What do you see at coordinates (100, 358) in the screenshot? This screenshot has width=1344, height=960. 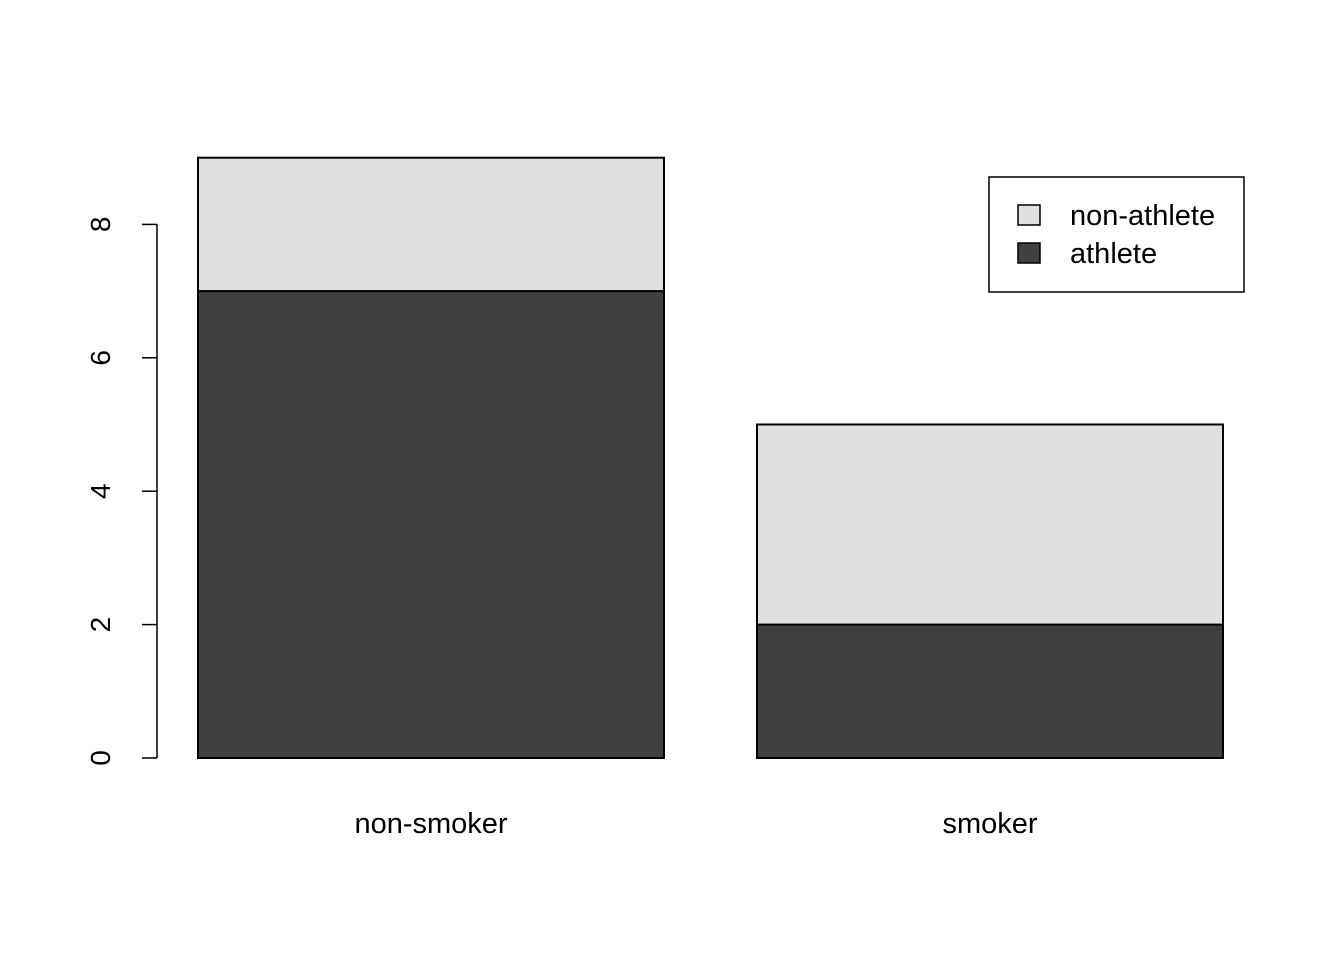 I see `y-tick-label: 6` at bounding box center [100, 358].